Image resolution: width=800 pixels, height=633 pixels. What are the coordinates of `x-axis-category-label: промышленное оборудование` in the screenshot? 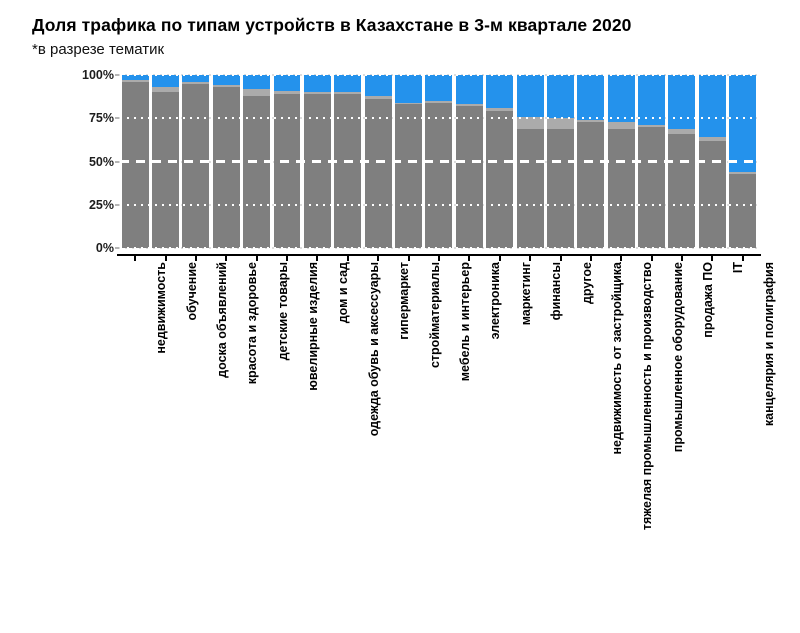 It's located at (677, 357).